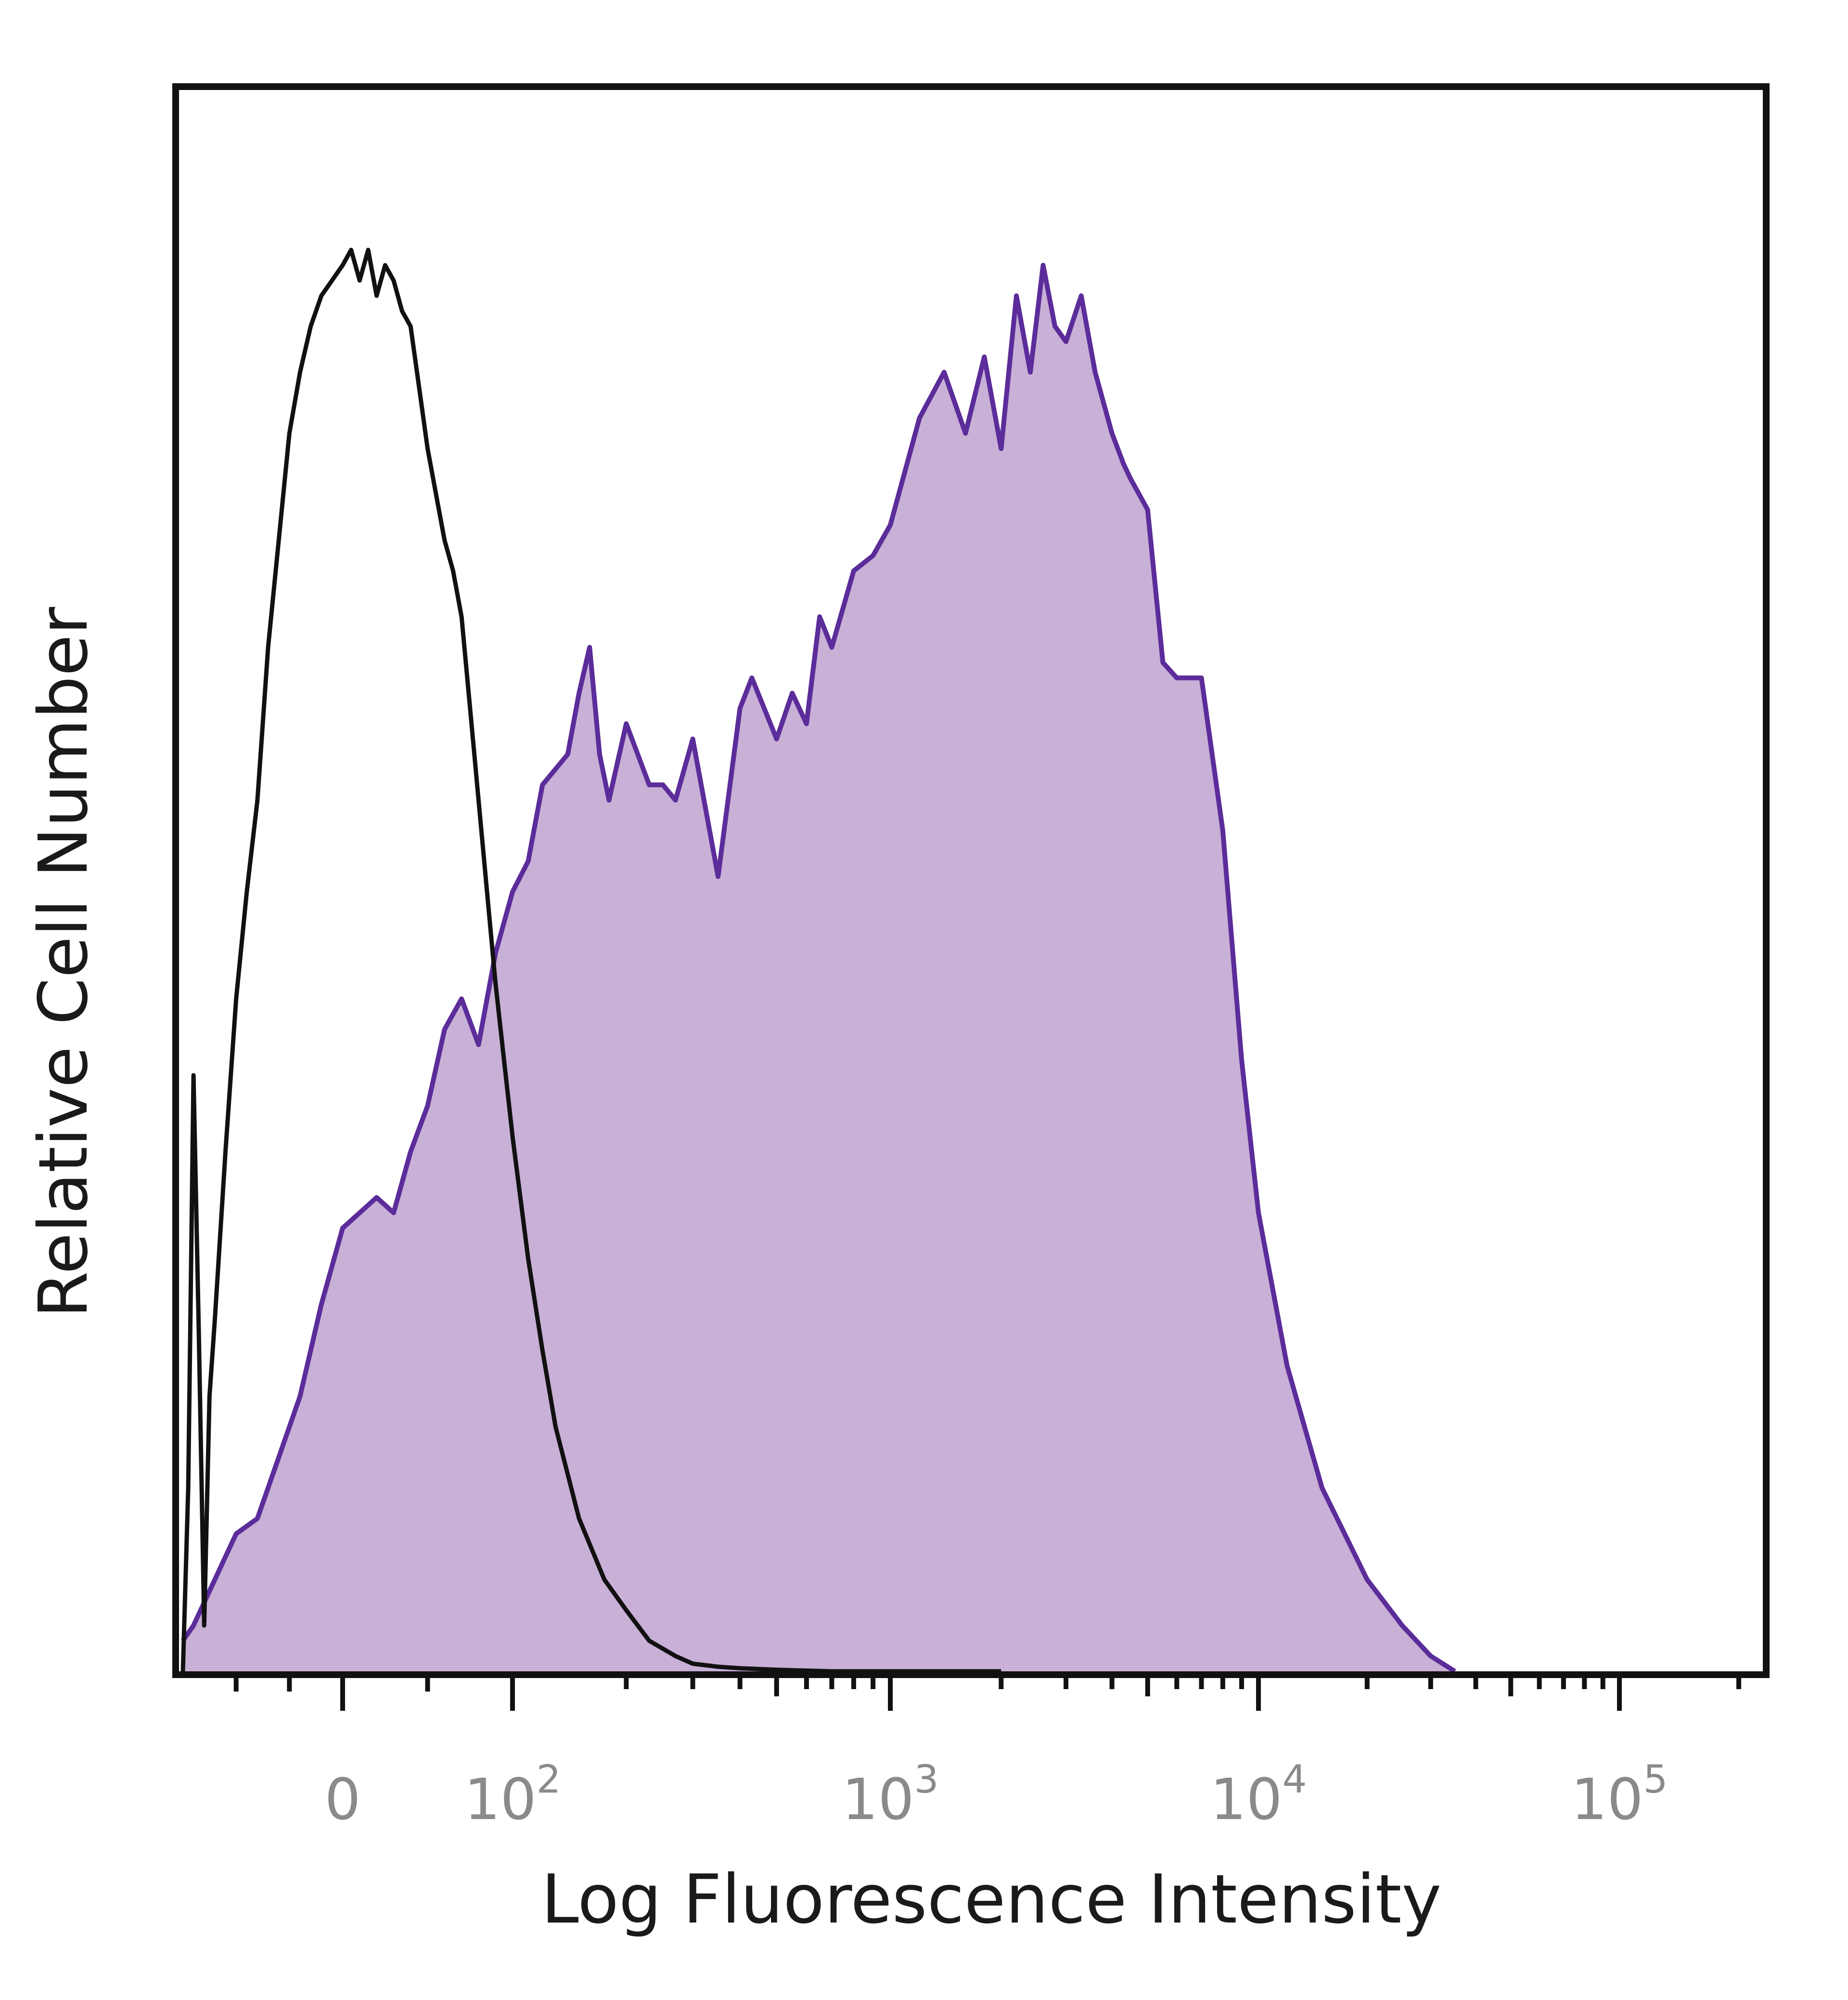 The width and height of the screenshot is (1848, 2000). Describe the element at coordinates (64, 962) in the screenshot. I see `y-axis-label: Relative Cell Number` at that location.